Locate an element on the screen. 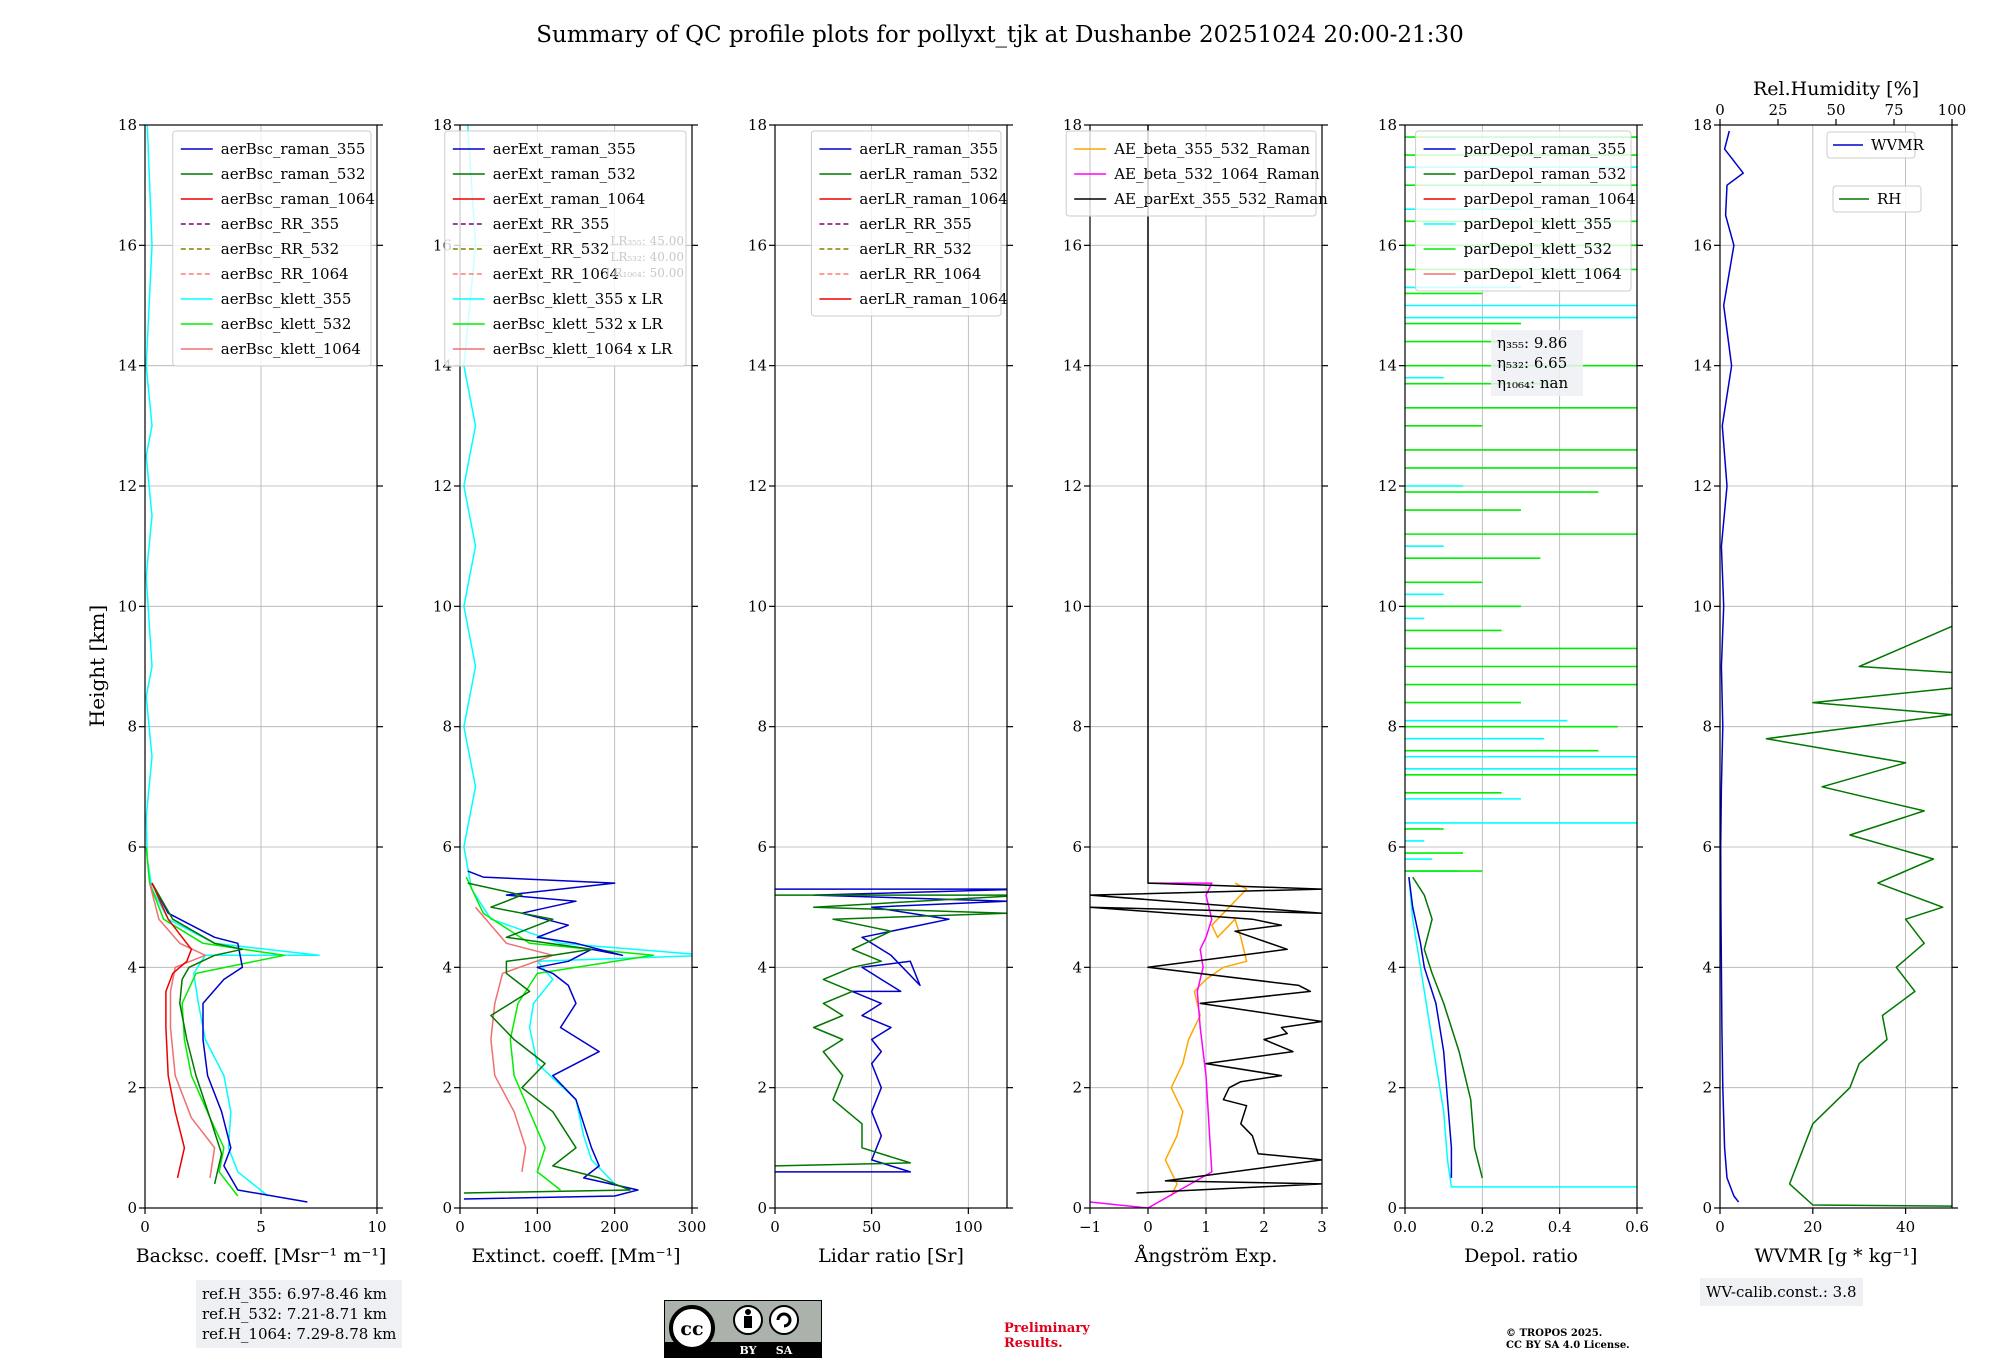  by-label: BY is located at coordinates (748, 1350).